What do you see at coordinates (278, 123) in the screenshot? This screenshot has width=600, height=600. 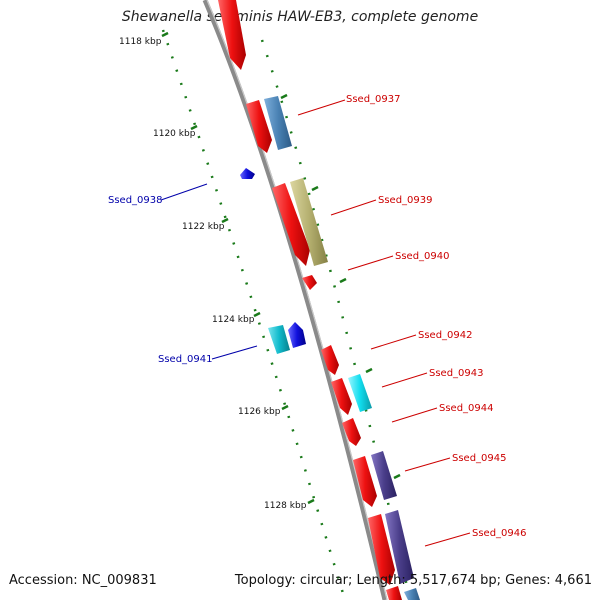 I see `gene-block-steelblue` at bounding box center [278, 123].